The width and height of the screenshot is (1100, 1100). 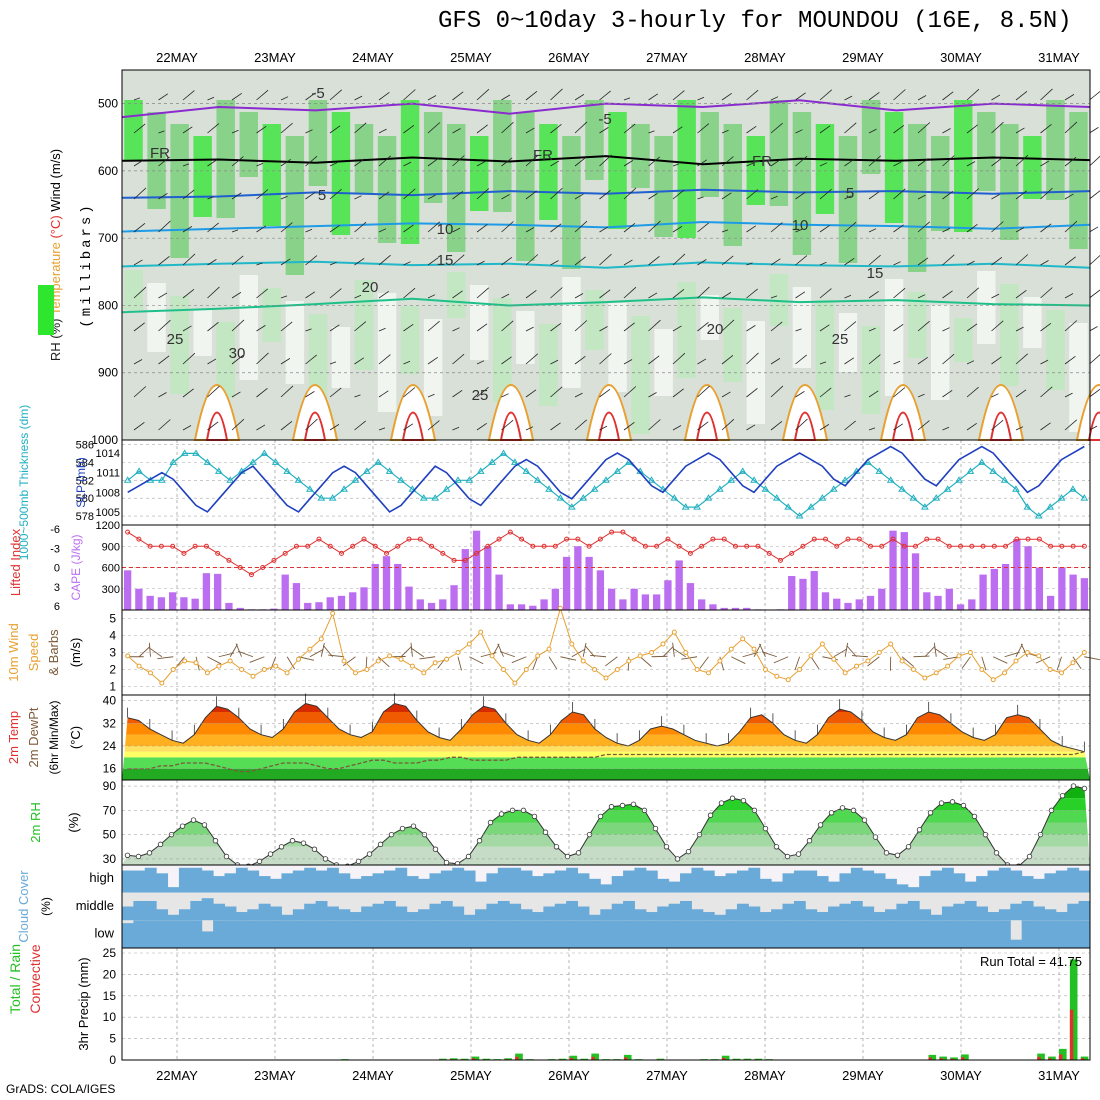 I want to click on dewpt-line, so click(x=606, y=762).